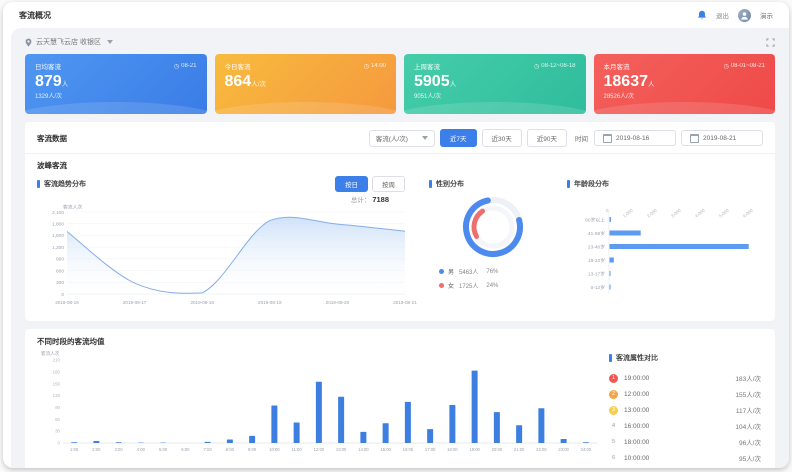 This screenshot has height=472, width=792. What do you see at coordinates (635, 138) in the screenshot?
I see `date-input-start: 2019-08-16` at bounding box center [635, 138].